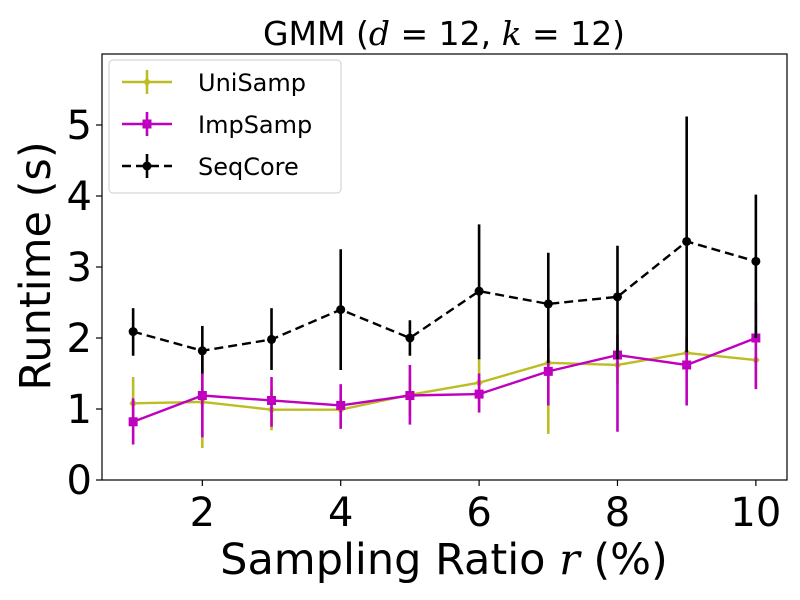 This screenshot has width=800, height=600. Describe the element at coordinates (202, 513) in the screenshot. I see `x-tick-label: 2` at that location.